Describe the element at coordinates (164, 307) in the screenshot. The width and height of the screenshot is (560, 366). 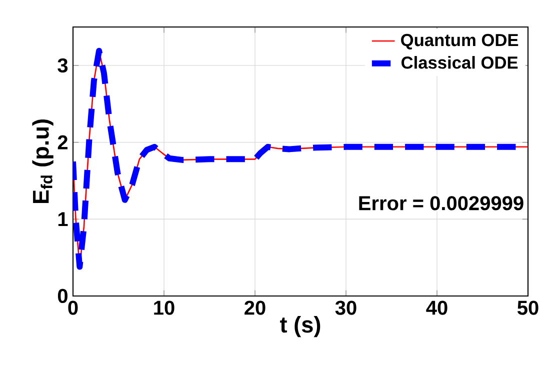
I see `x-tick-label: 10` at that location.